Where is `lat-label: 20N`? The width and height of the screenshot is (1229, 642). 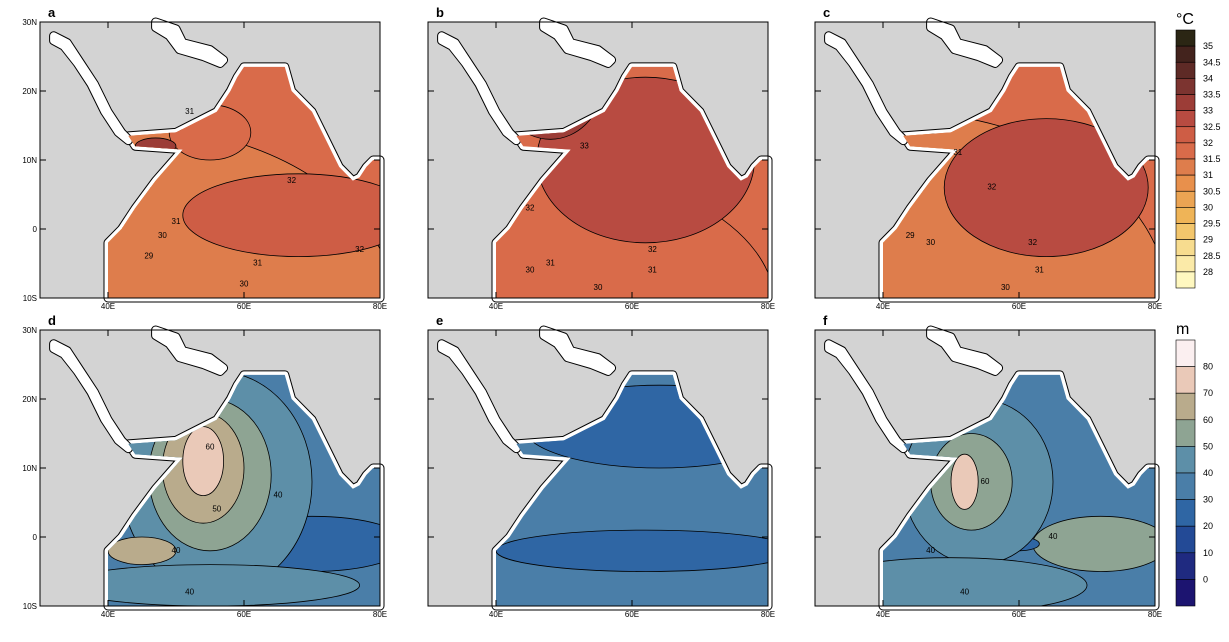
lat-label: 20N is located at coordinates (29, 91).